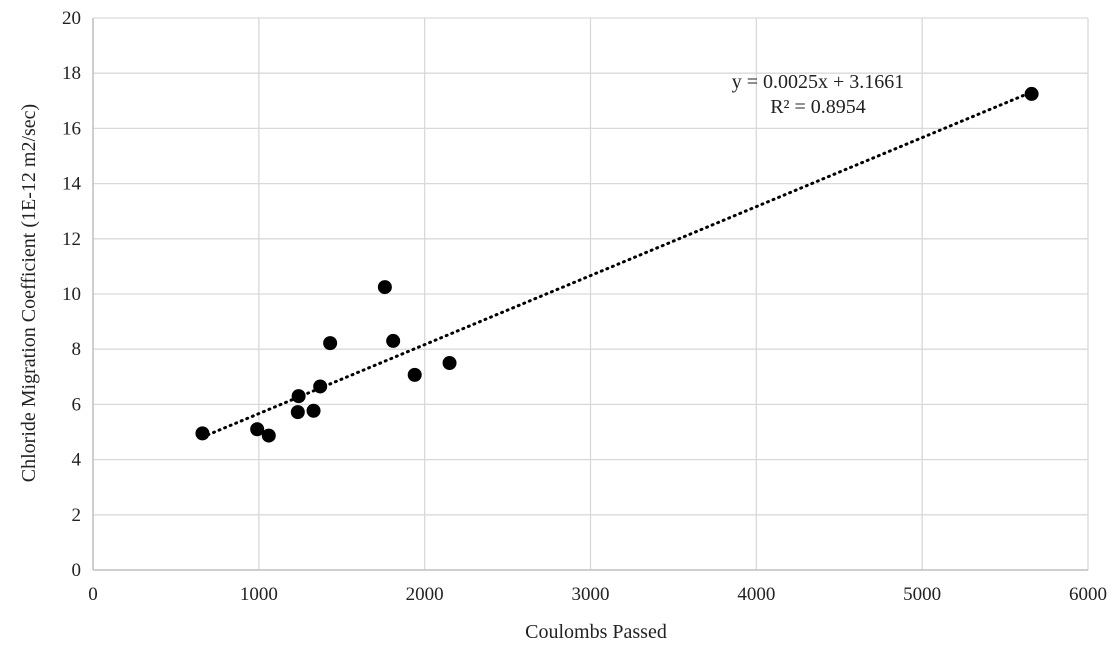 The image size is (1119, 646). I want to click on x-tick-label: 3000, so click(591, 594).